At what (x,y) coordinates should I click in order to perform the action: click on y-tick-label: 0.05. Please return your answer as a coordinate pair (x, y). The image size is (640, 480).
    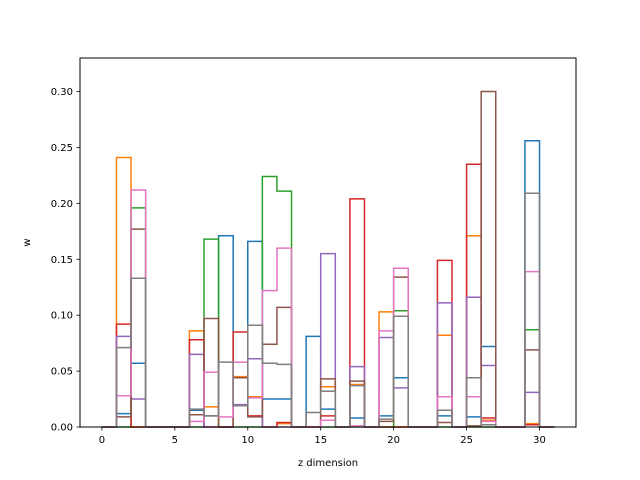
    Looking at the image, I should click on (62, 372).